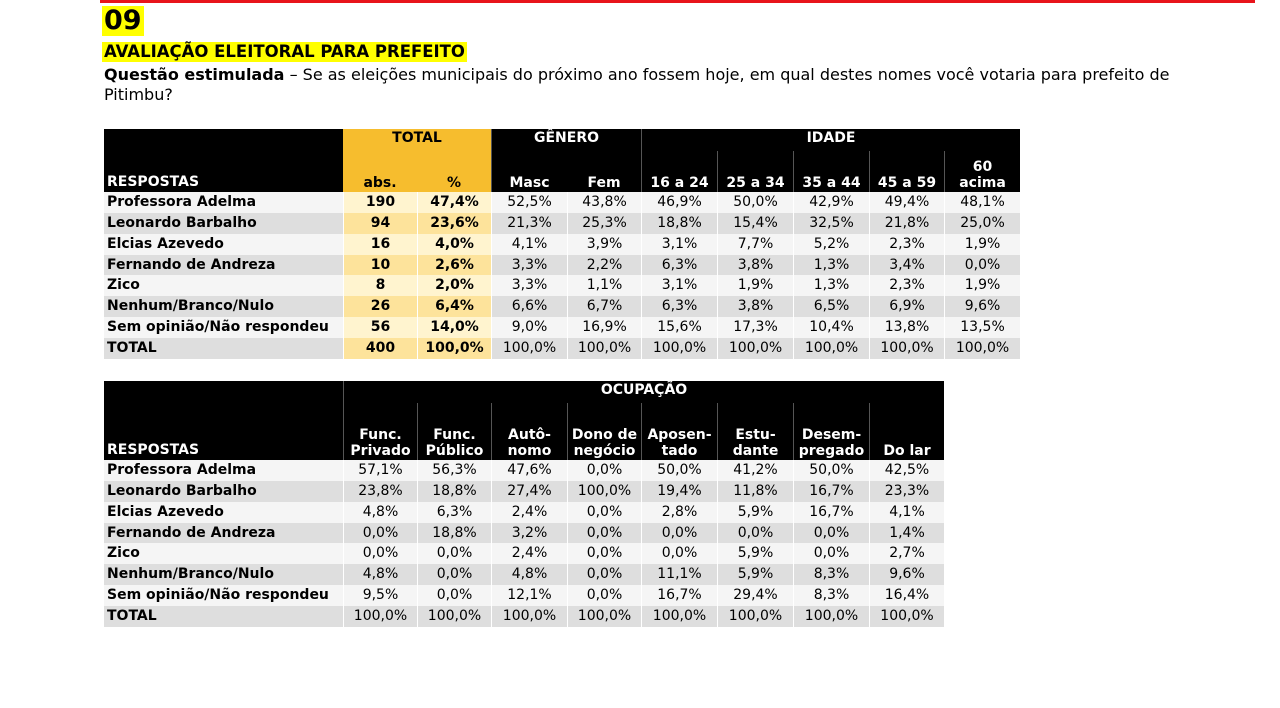 The width and height of the screenshot is (1280, 708). Describe the element at coordinates (380, 244) in the screenshot. I see `table-cell: 16` at that location.